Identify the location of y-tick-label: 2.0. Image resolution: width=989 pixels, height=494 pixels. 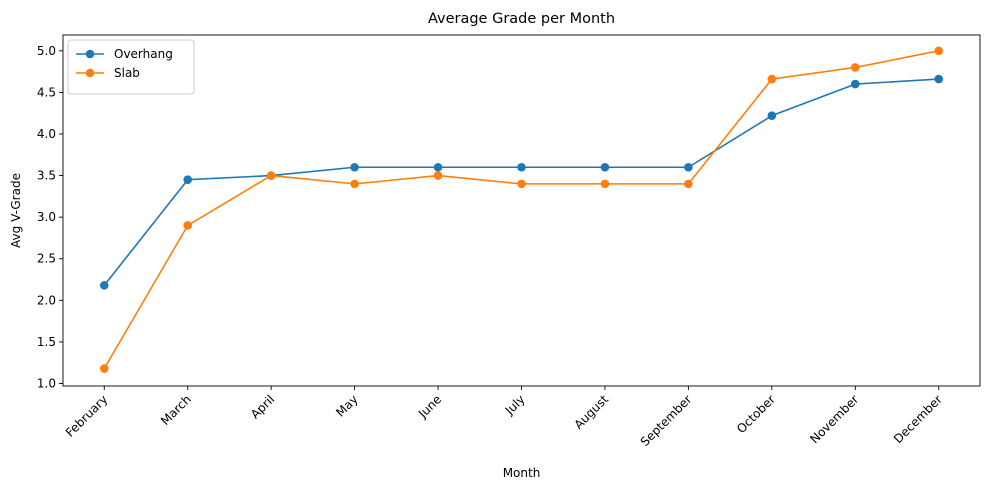
(46, 300).